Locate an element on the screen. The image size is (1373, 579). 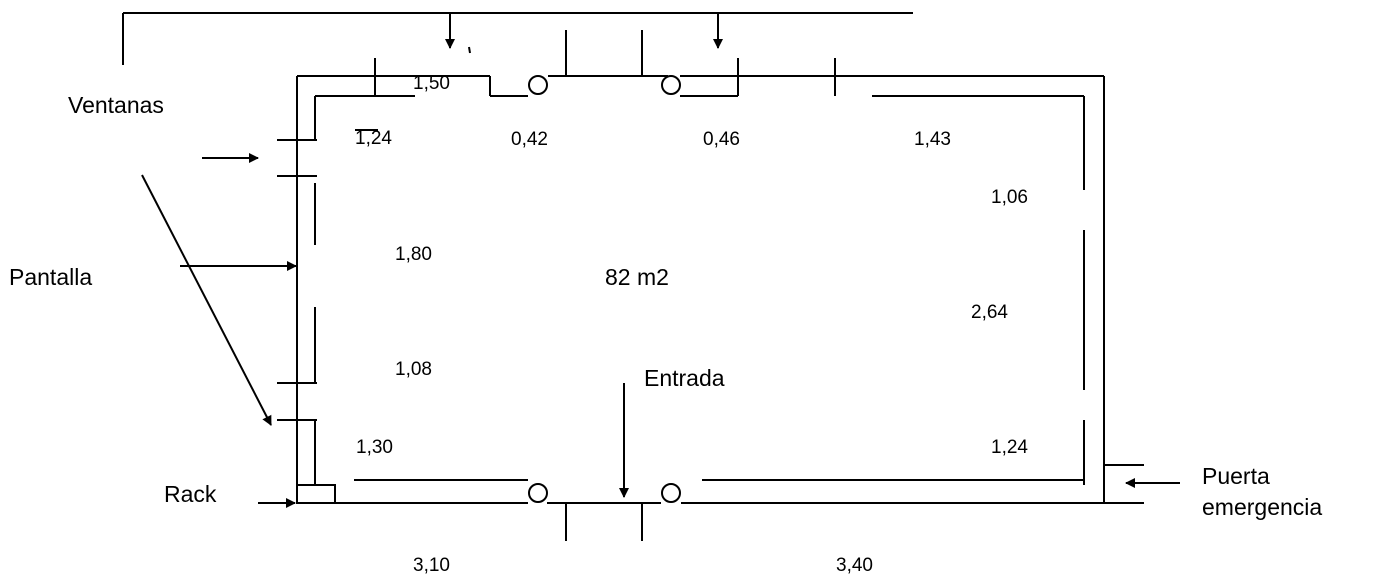
measure-right-mid: 2,64 is located at coordinates (989, 312).